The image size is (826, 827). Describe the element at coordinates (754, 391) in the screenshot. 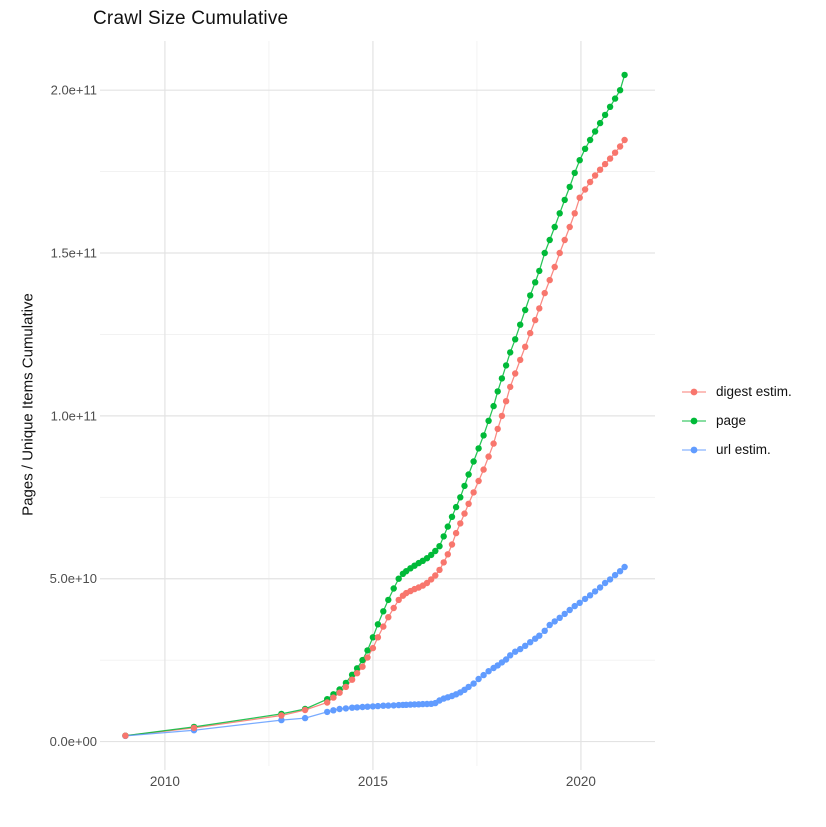

I see `legend-label: digest estim.` at that location.